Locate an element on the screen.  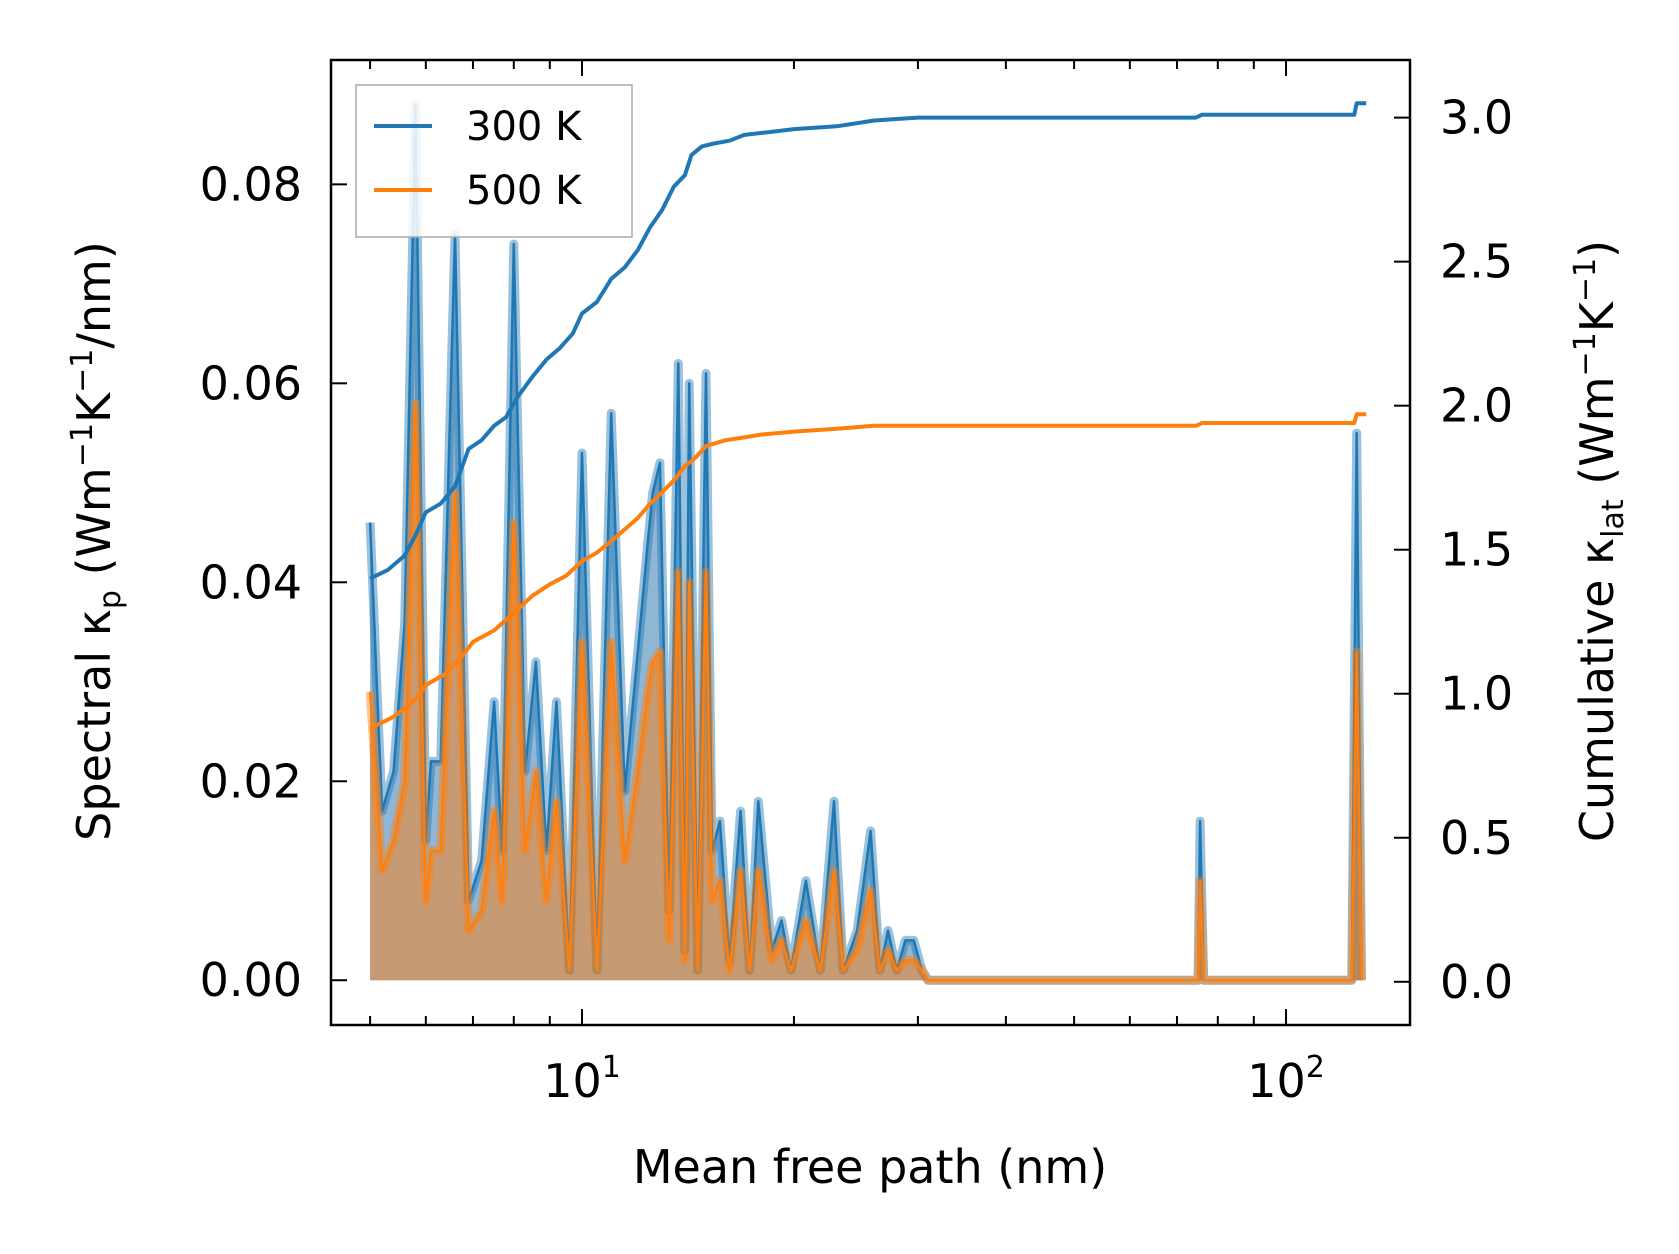
y-left-tick-label: 0.08 is located at coordinates (251, 184).